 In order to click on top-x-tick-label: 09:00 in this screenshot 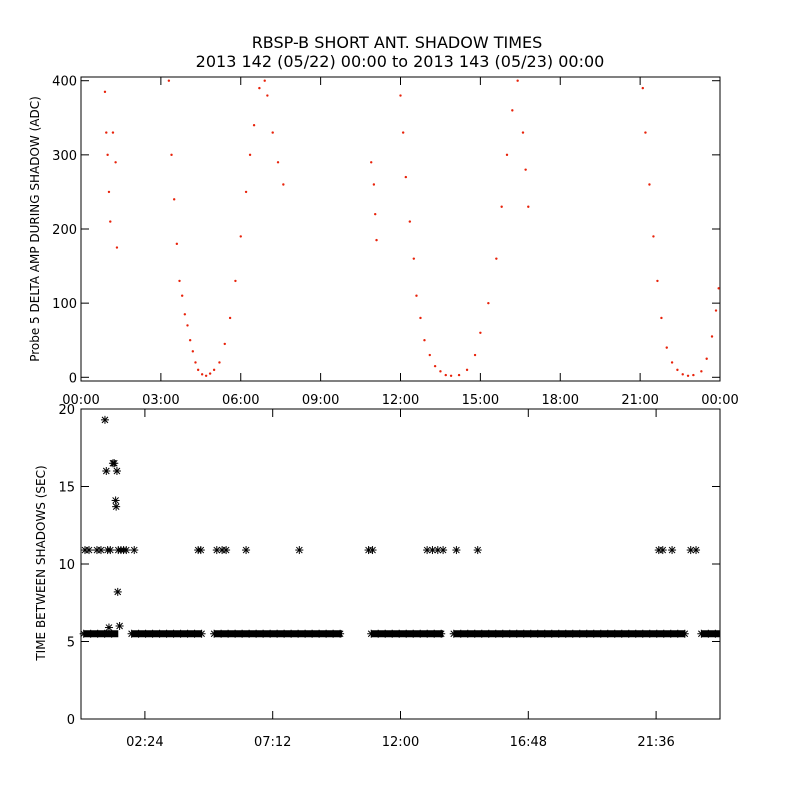, I will do `click(320, 400)`.